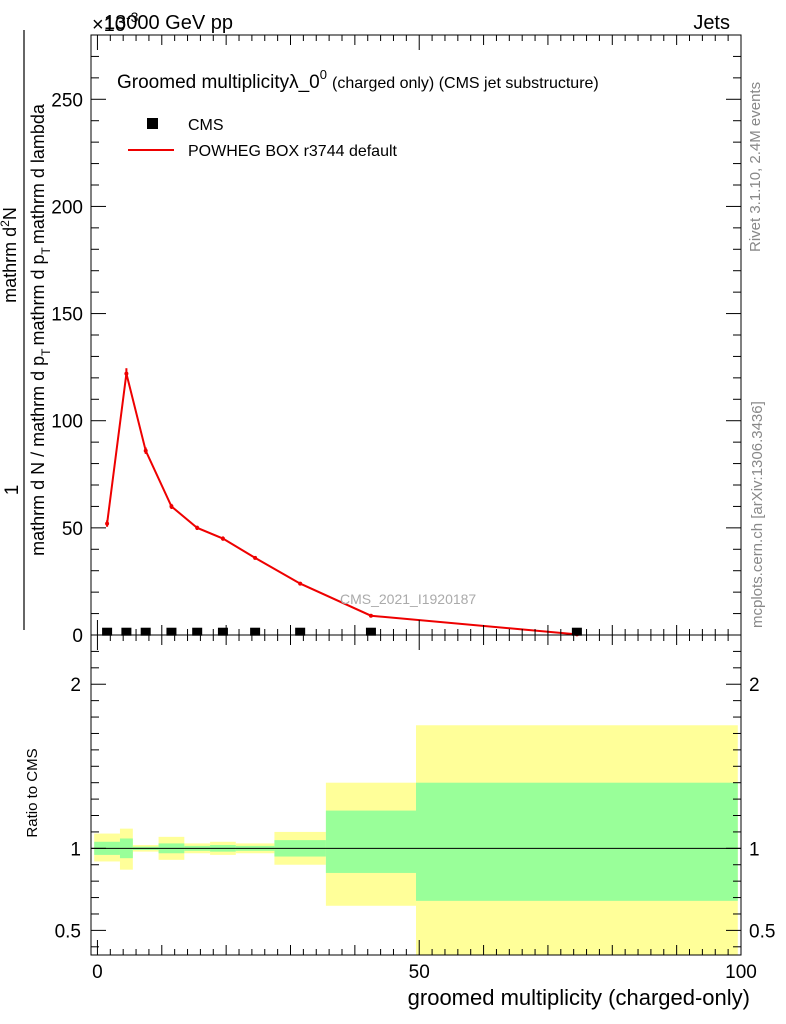  What do you see at coordinates (757, 514) in the screenshot?
I see `mcplots-info: mcplots.cern.ch [arXiv:1306.3436]` at bounding box center [757, 514].